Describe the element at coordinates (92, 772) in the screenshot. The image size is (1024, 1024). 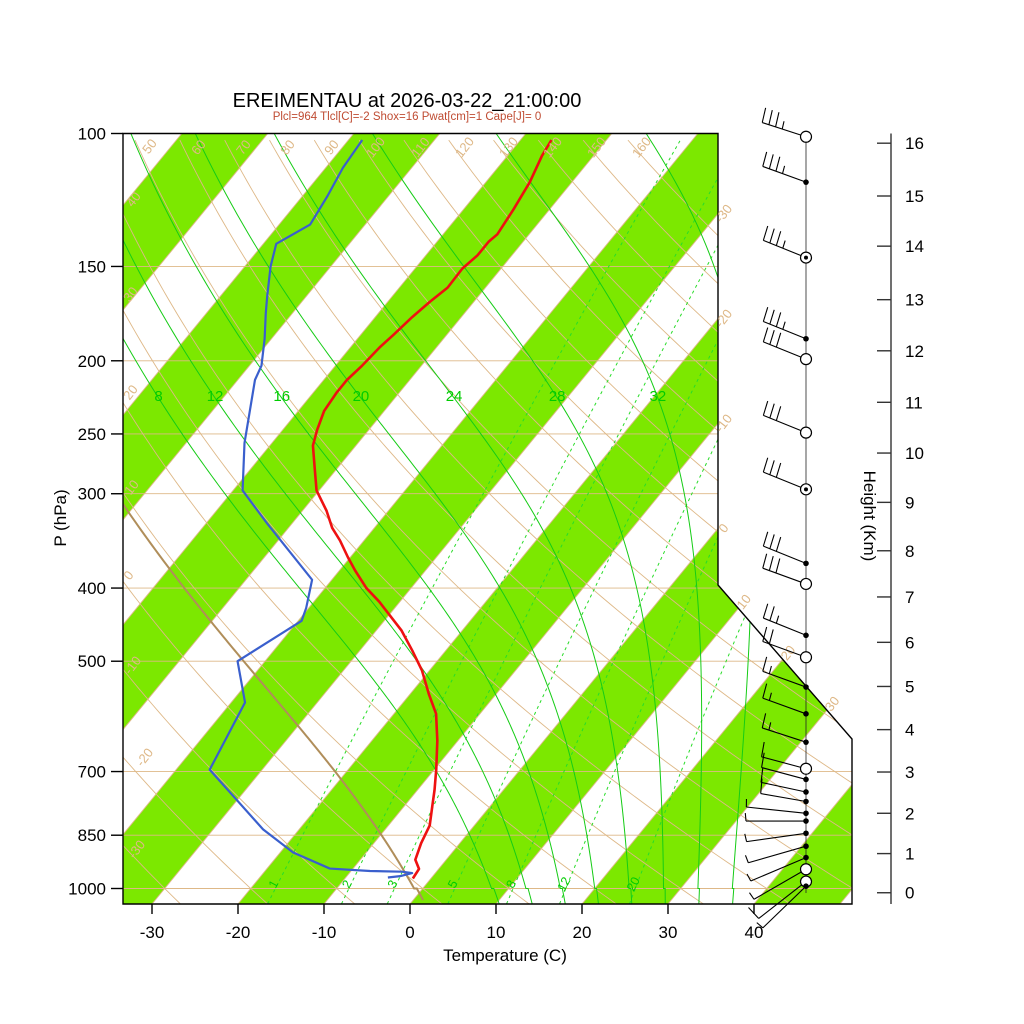
I see `pressure-tick-label: 700` at that location.